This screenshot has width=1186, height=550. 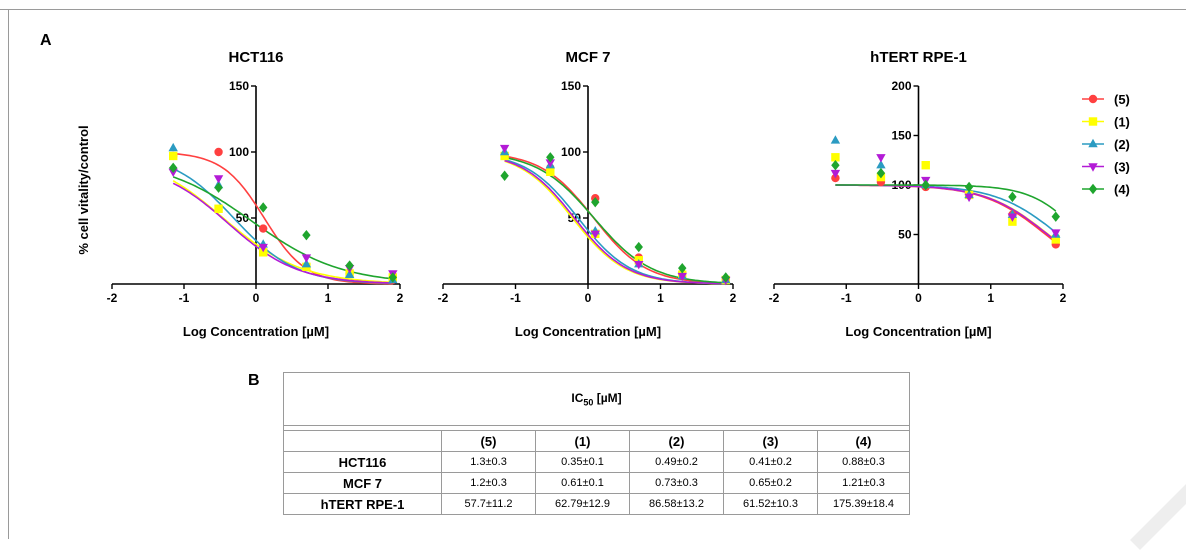 I want to click on table-cell: 62.79±12.9, so click(x=582, y=504).